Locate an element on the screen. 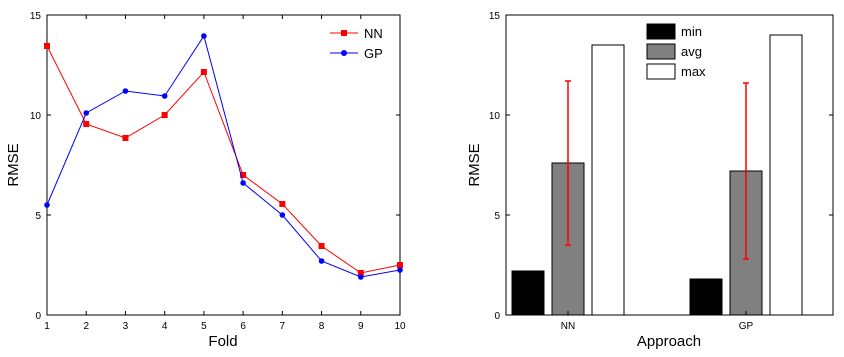  bar-nn-max is located at coordinates (608, 180).